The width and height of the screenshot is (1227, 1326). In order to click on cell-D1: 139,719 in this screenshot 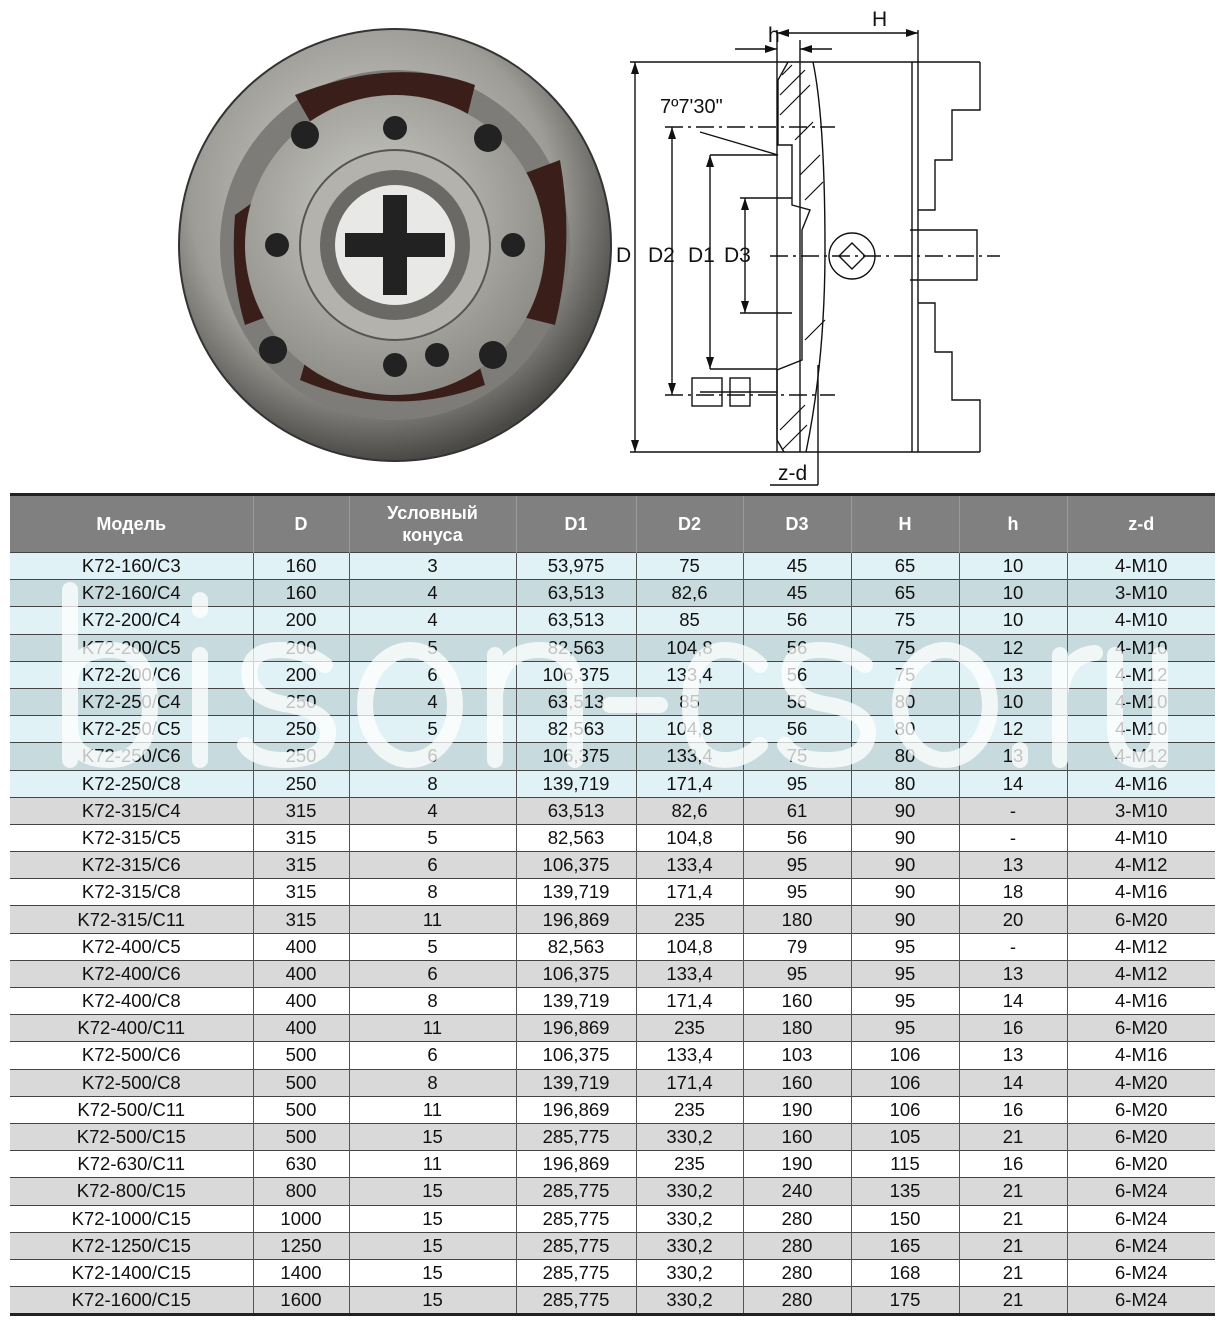, I will do `click(575, 783)`.